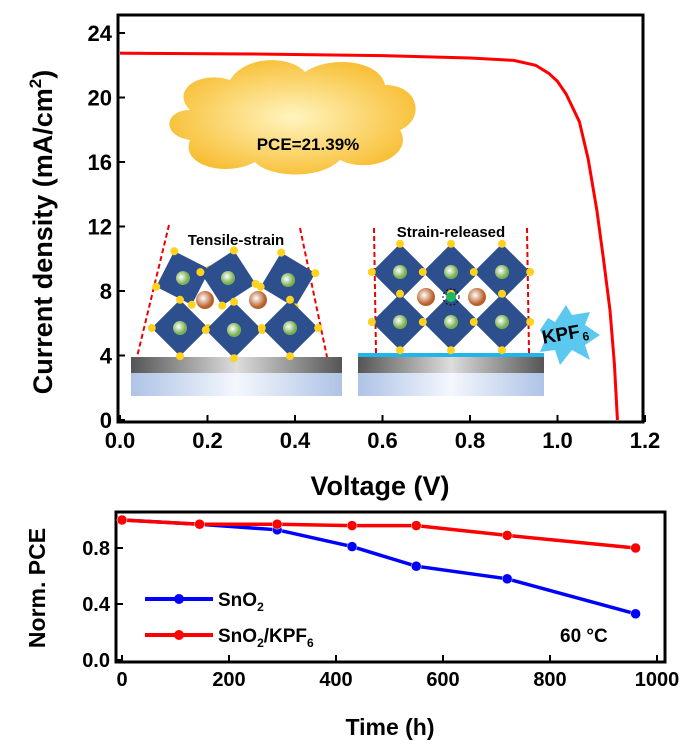 The image size is (697, 745). I want to click on legend-label-sno2: SnO2, so click(241, 602).